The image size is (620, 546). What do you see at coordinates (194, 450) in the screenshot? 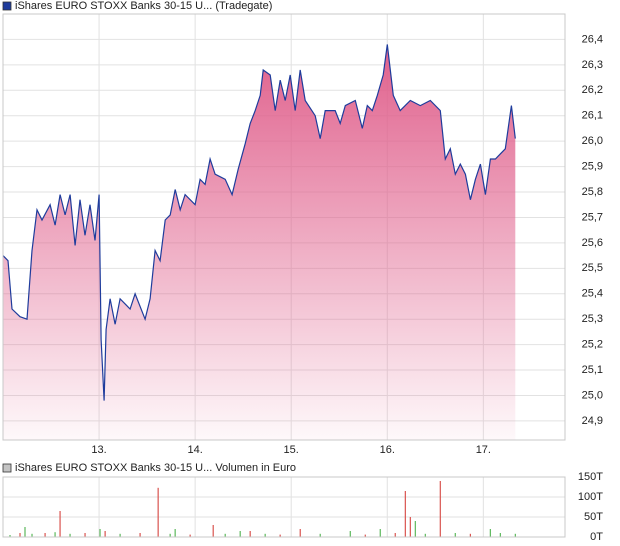
I see `x-tick-label: 14.` at bounding box center [194, 450].